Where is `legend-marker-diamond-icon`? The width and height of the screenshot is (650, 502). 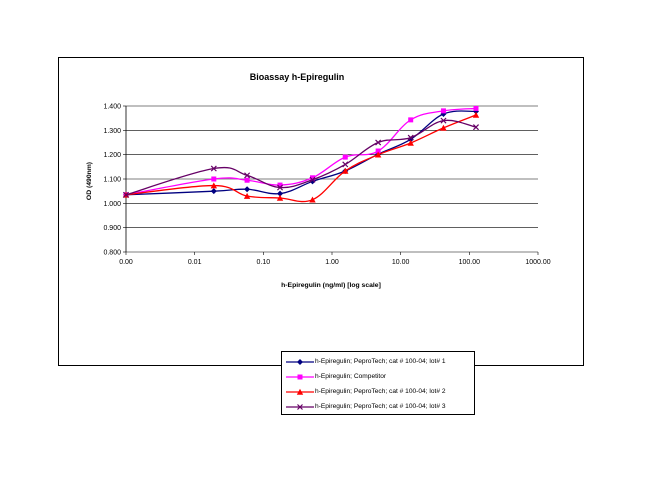
legend-marker-diamond-icon is located at coordinates (300, 361).